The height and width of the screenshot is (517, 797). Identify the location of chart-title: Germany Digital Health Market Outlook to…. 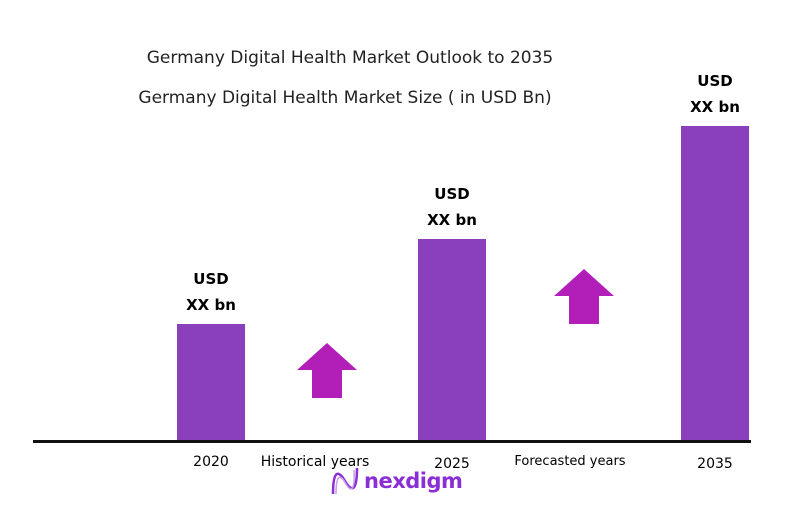
(350, 58).